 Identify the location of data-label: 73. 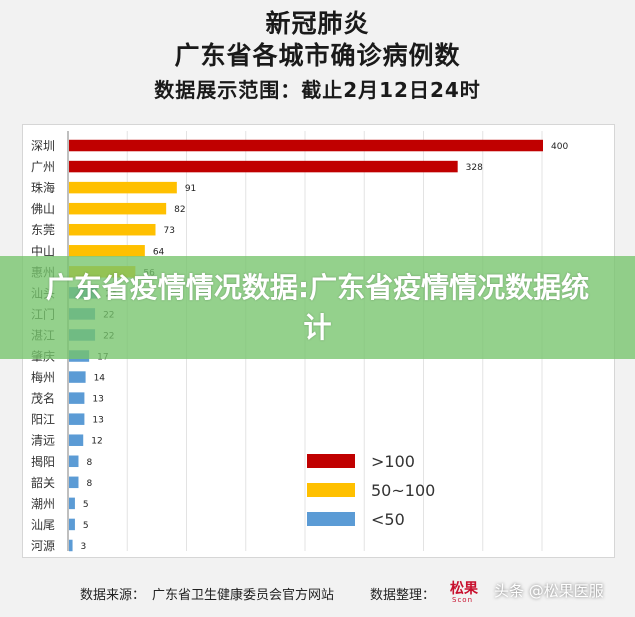
(169, 231).